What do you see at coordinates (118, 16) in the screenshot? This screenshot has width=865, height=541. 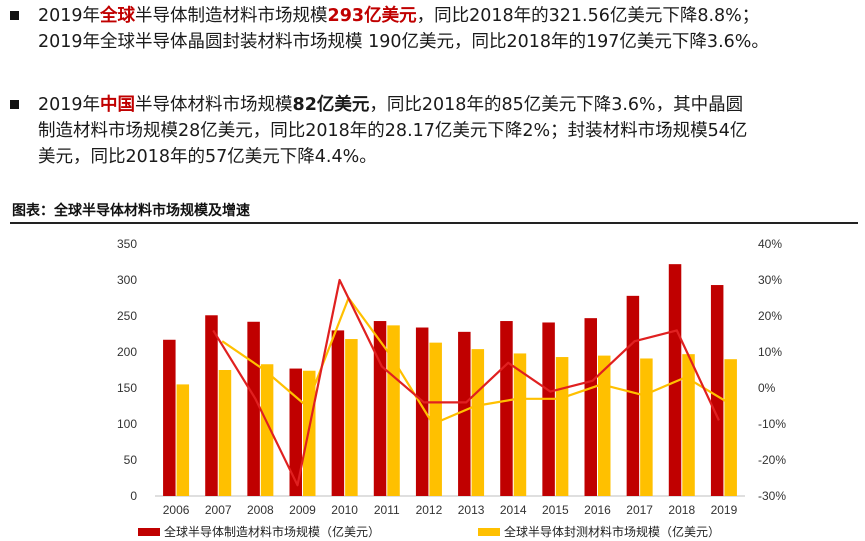 I see `highlight-text: 全球` at bounding box center [118, 16].